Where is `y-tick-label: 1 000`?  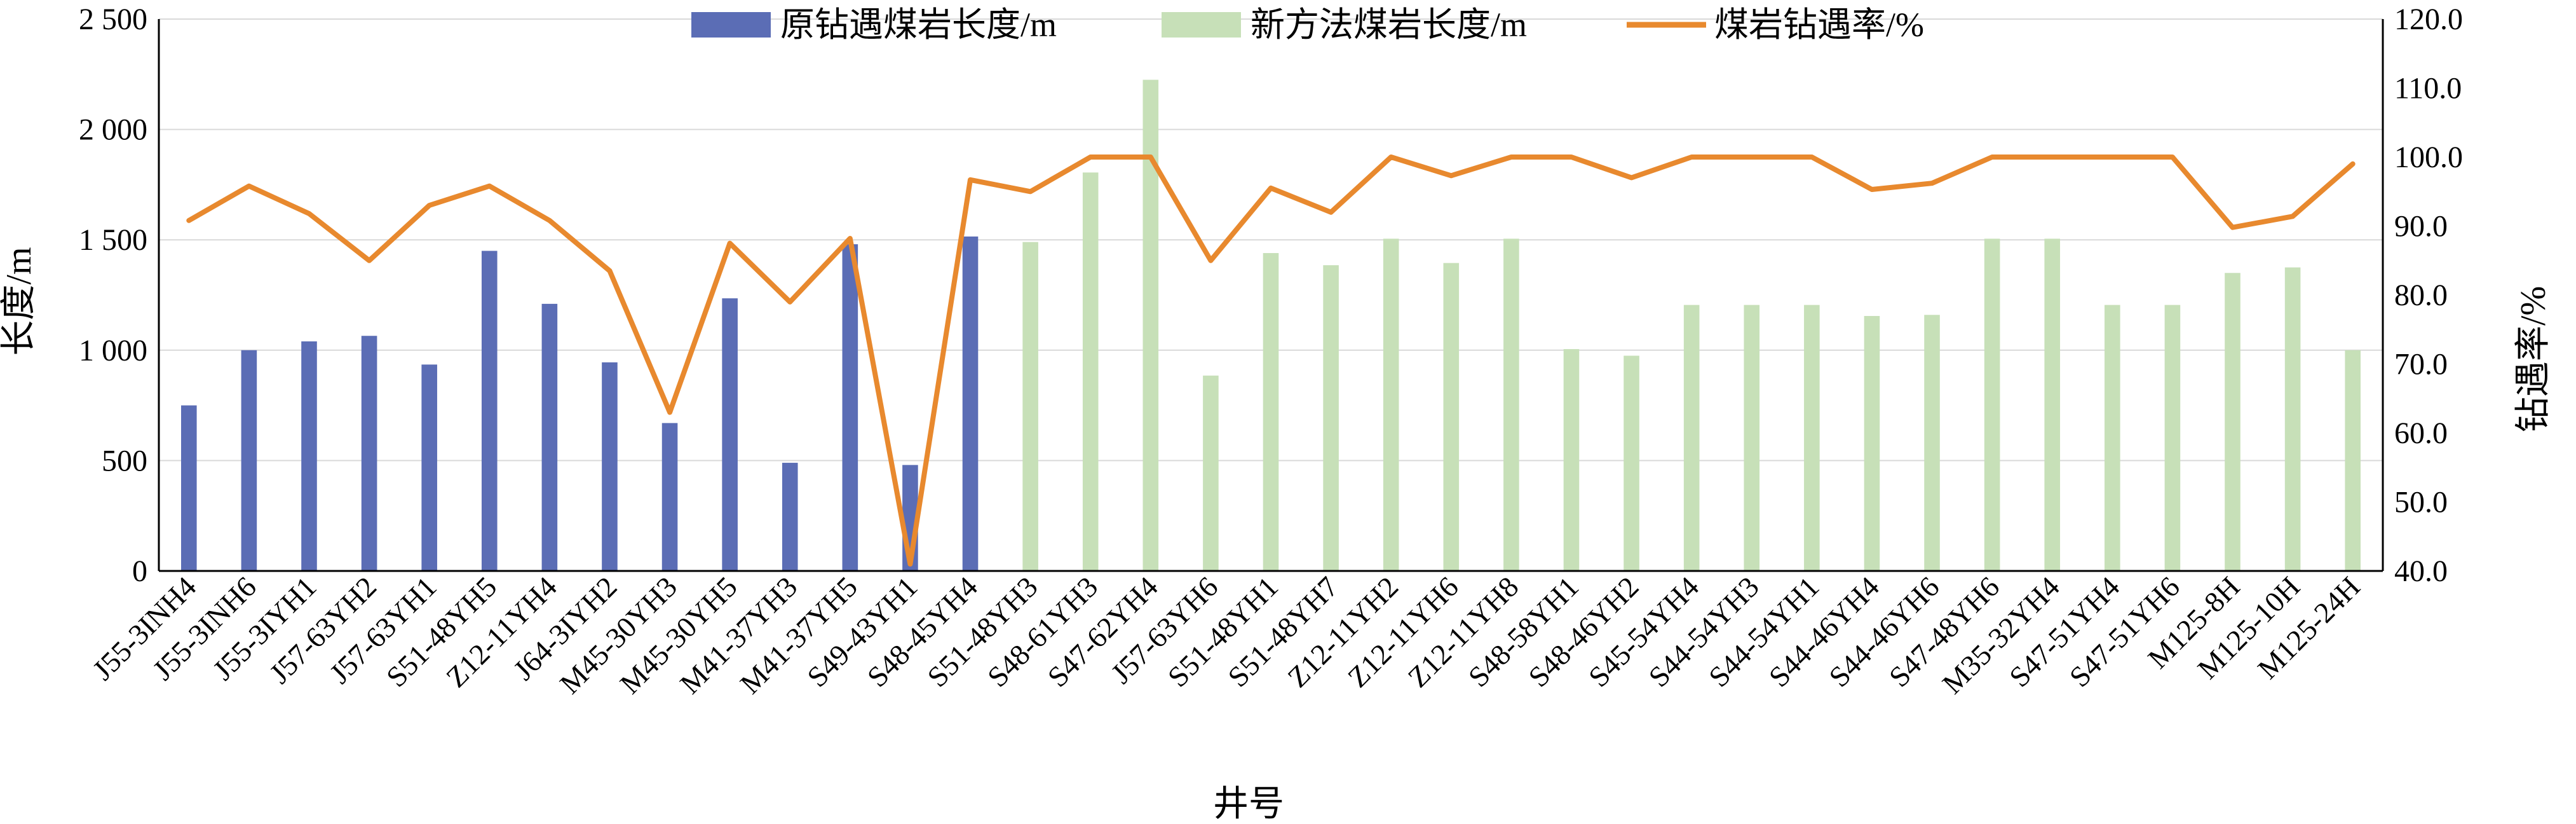
y-tick-label: 1 000 is located at coordinates (113, 350).